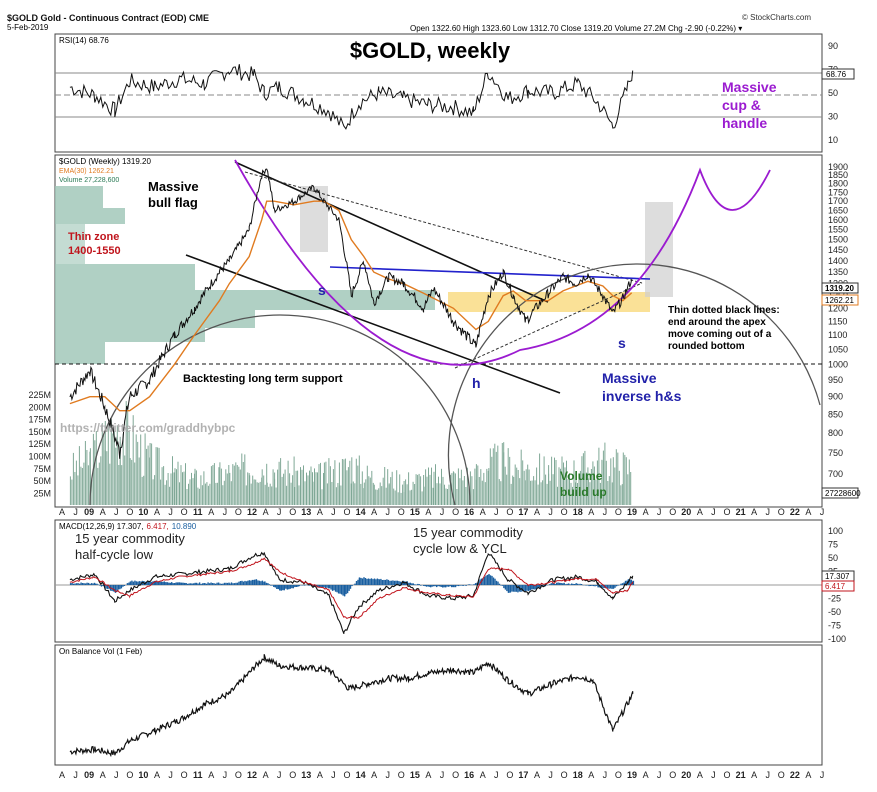 The image size is (877, 792). I want to click on price-tick-label: 1050, so click(838, 349).